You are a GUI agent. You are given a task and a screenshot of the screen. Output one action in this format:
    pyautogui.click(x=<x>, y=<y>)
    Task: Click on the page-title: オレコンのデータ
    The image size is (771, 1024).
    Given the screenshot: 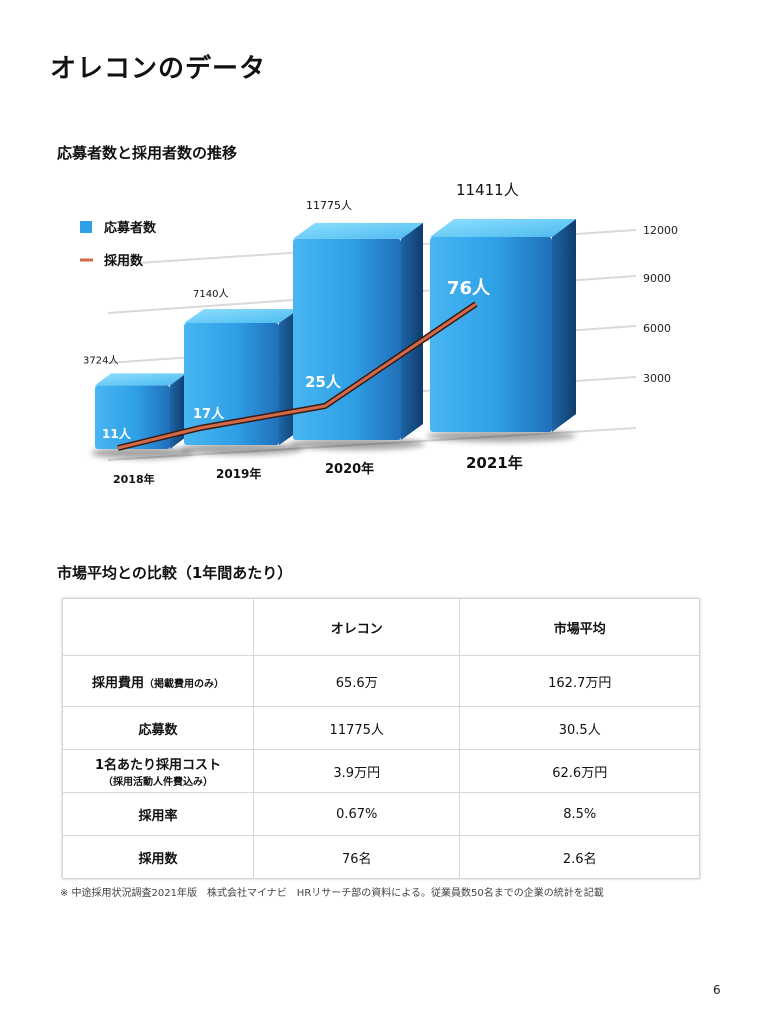 What is the action you would take?
    pyautogui.click(x=158, y=69)
    